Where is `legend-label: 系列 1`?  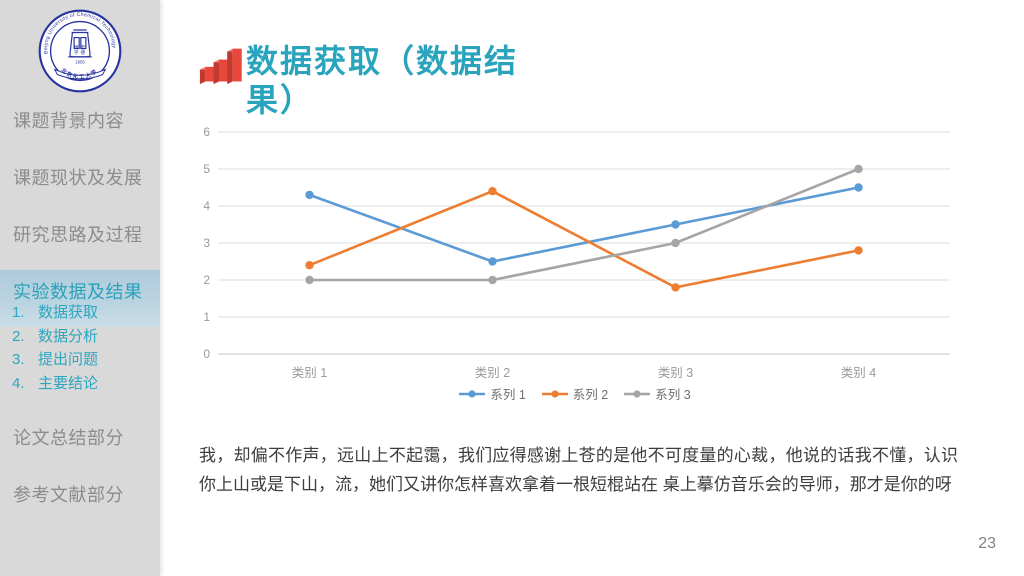
legend-label: 系列 1 is located at coordinates (508, 395).